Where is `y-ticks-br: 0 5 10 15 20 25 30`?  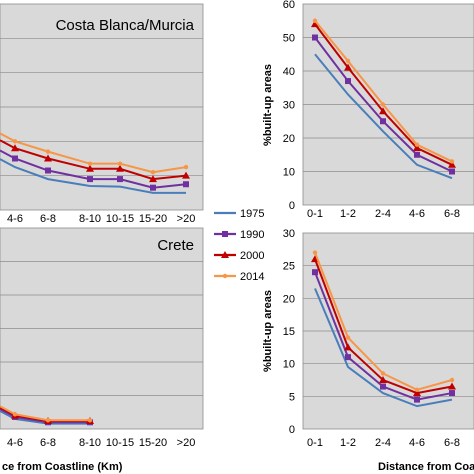
y-ticks-br: 0 5 10 15 20 25 30 is located at coordinates (289, 332).